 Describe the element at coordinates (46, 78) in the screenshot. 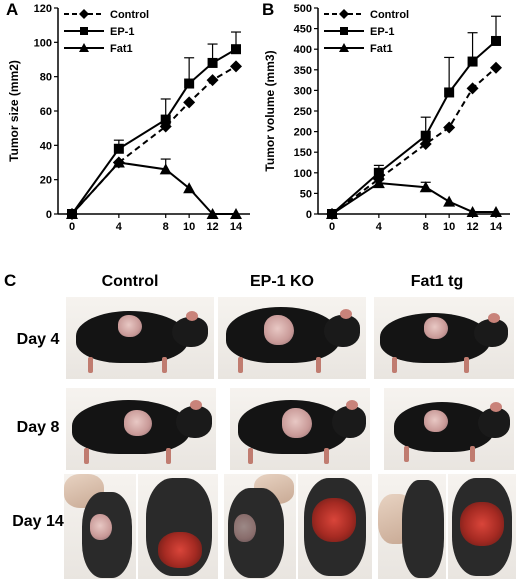

I see `y-tick-label: 80` at that location.